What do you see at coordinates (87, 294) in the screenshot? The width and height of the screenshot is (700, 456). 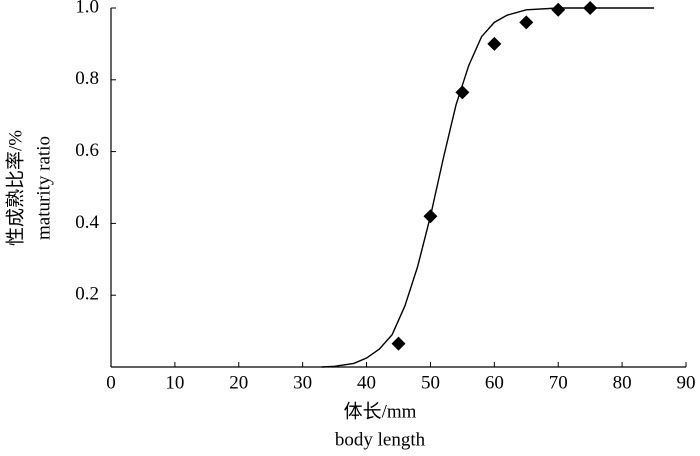 I see `y-tick-label: 0.2` at bounding box center [87, 294].